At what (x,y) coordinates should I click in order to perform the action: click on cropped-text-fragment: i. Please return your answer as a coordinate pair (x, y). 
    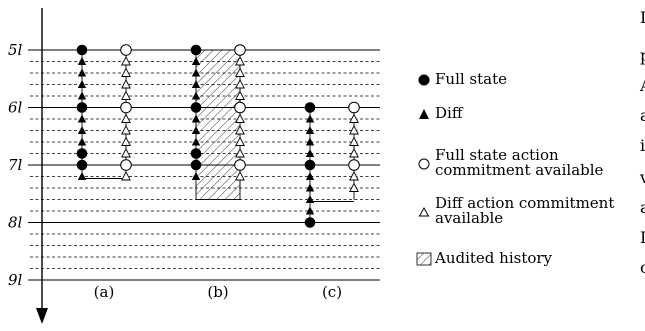
    Looking at the image, I should click on (642, 145).